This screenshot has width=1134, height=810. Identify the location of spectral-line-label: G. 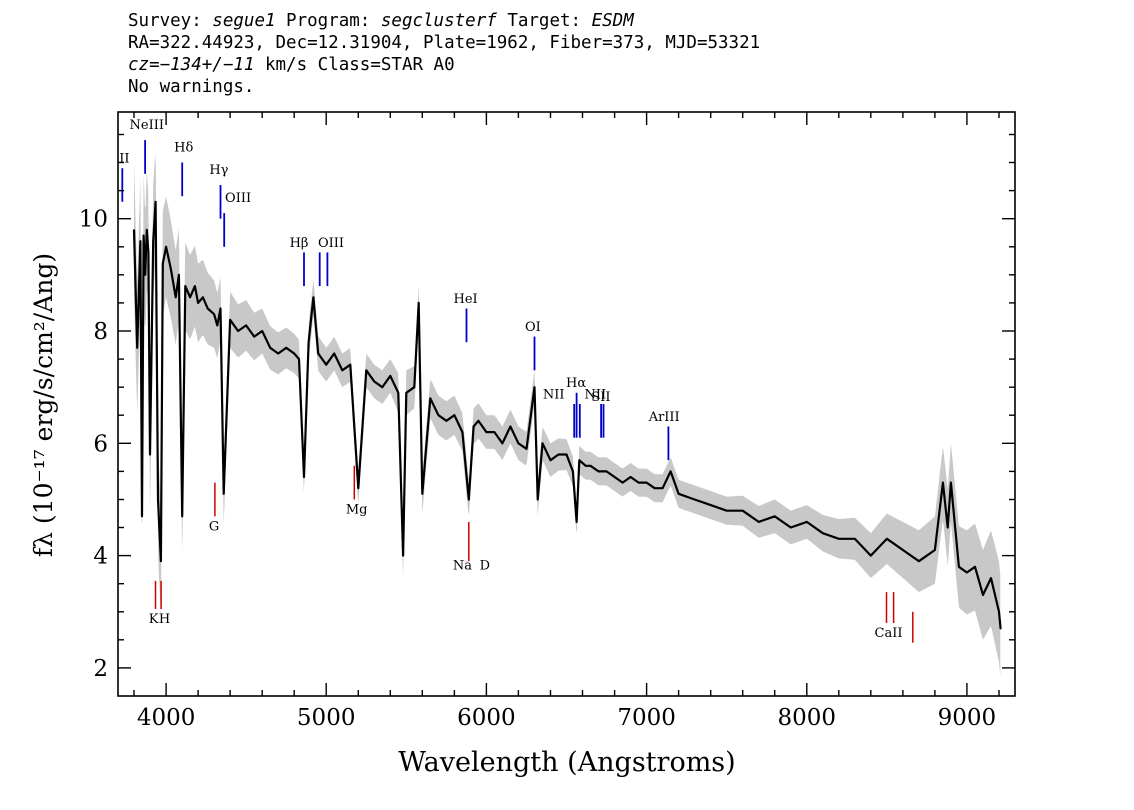
(214, 526).